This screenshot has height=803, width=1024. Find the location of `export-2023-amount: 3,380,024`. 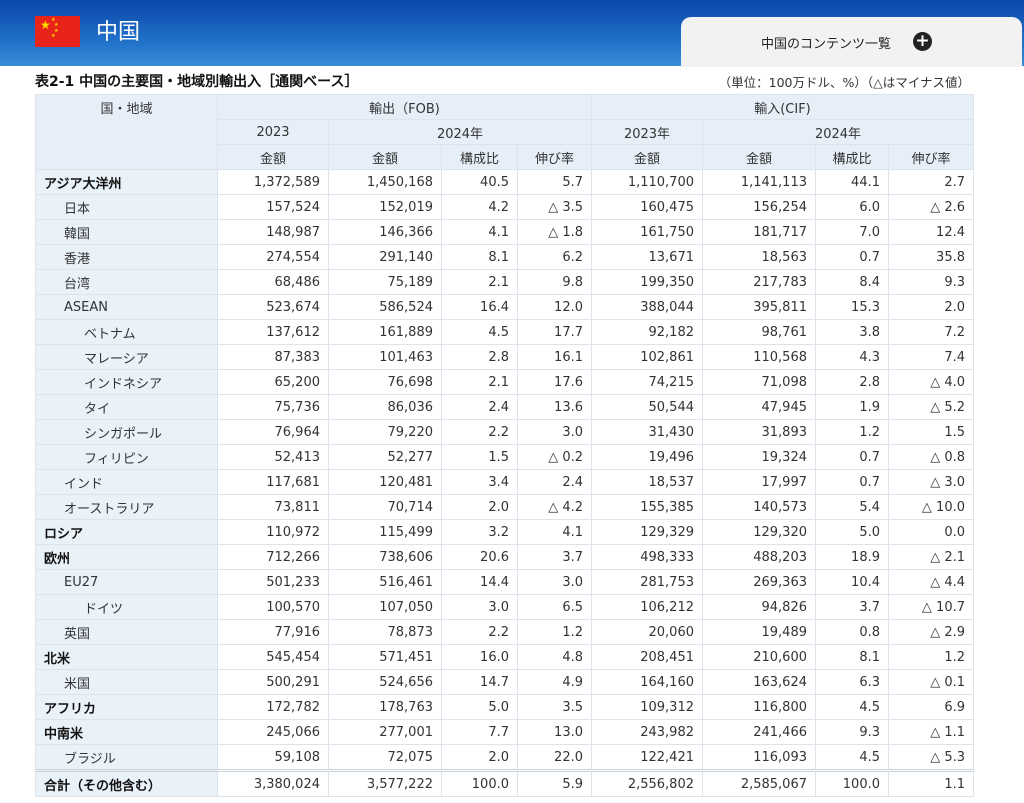

export-2023-amount: 3,380,024 is located at coordinates (273, 783).